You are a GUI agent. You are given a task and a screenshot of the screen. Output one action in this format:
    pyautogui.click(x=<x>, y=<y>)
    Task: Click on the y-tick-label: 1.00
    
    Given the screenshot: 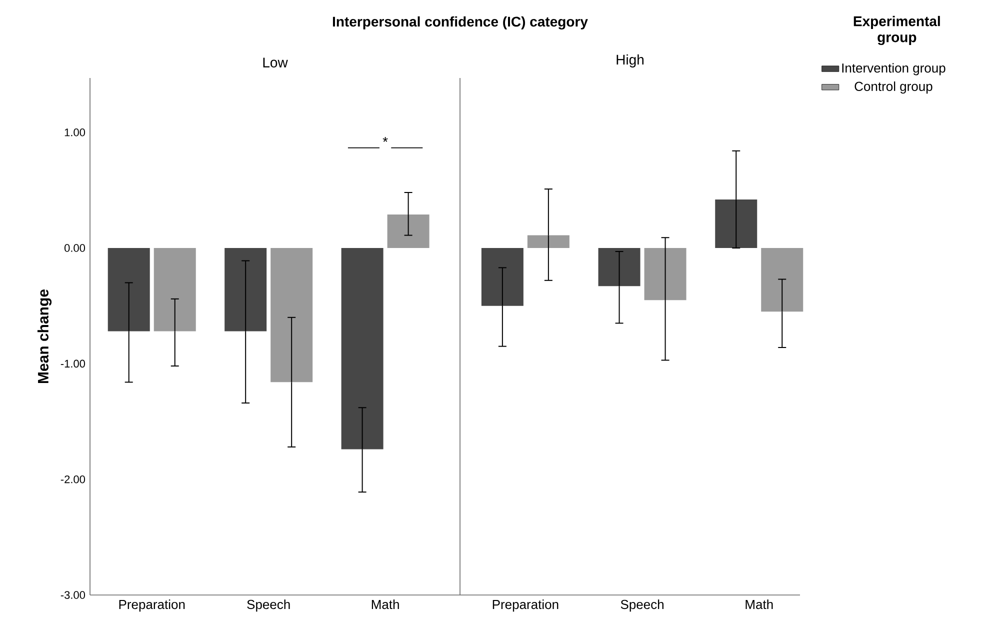 What is the action you would take?
    pyautogui.click(x=75, y=132)
    